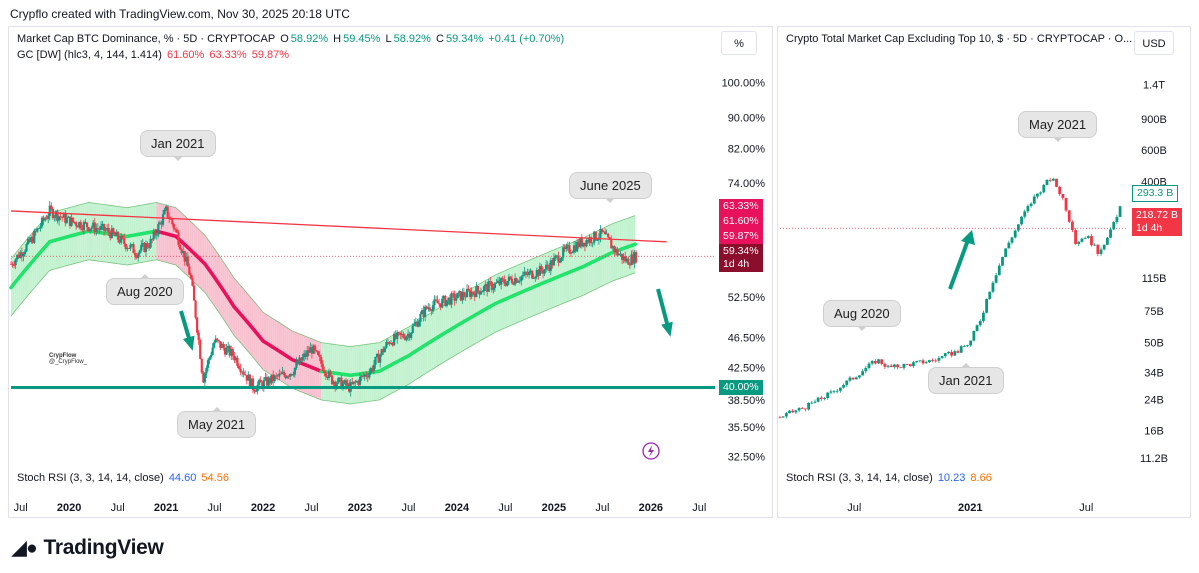  I want to click on y-tick-label: 100.00%, so click(744, 84).